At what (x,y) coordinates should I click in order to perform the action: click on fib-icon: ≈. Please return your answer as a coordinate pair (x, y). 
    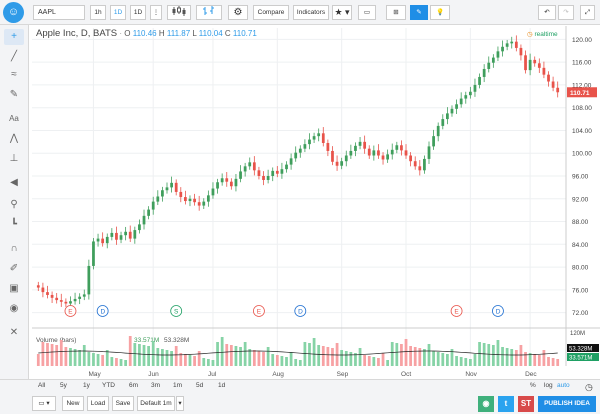
    Looking at the image, I should click on (14, 74).